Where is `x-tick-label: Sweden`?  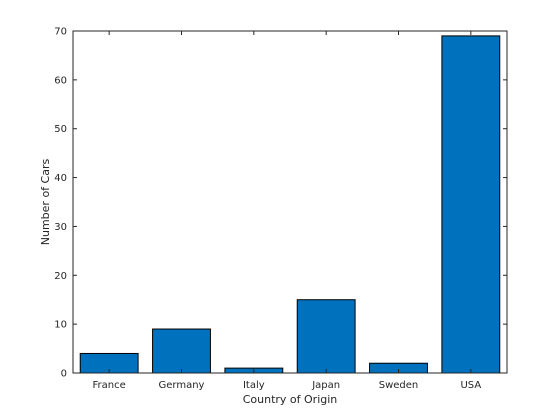 x-tick-label: Sweden is located at coordinates (399, 385).